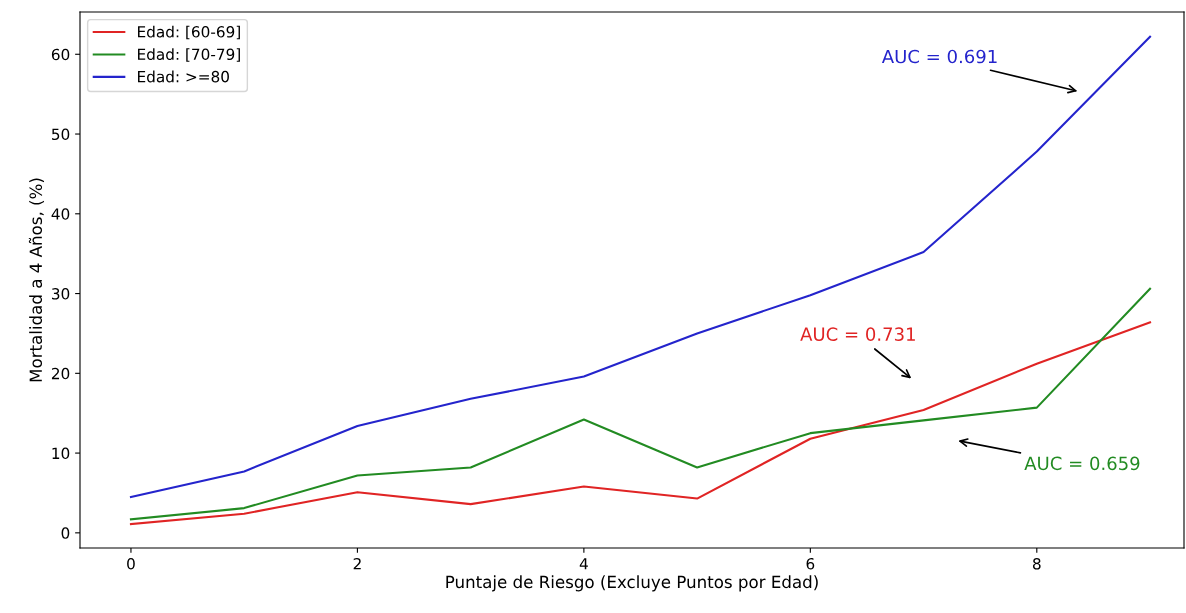 This screenshot has height=613, width=1186. I want to click on x-tick-label: 4, so click(583, 564).